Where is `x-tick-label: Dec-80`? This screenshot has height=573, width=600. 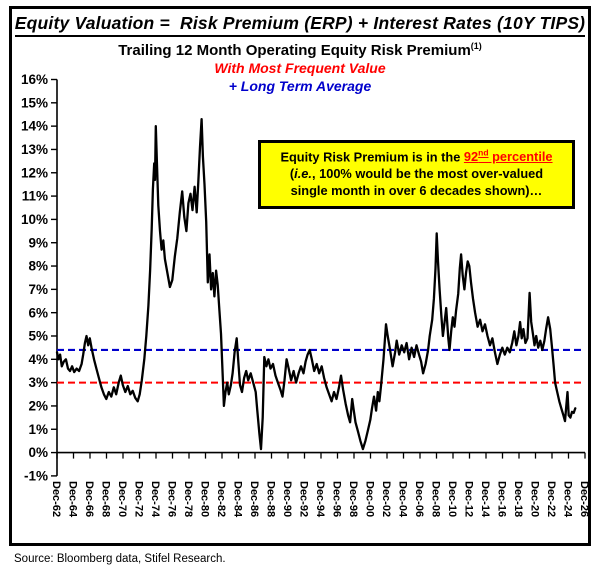
x-tick-label: Dec-80 is located at coordinates (205, 499).